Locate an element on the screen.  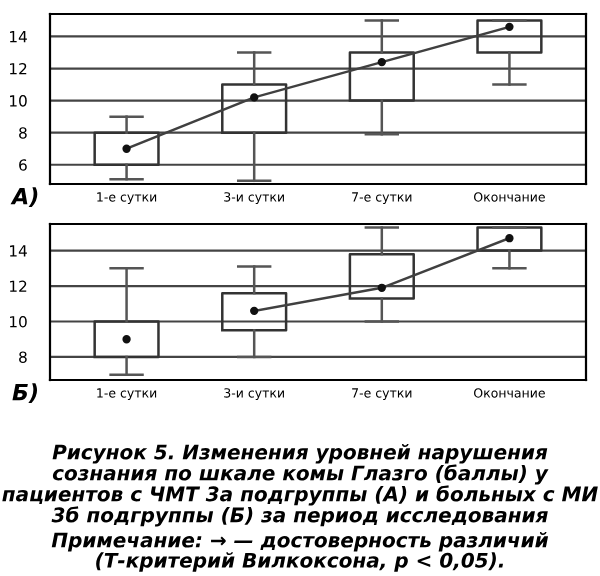
text: А) is located at coordinates (24, 197).